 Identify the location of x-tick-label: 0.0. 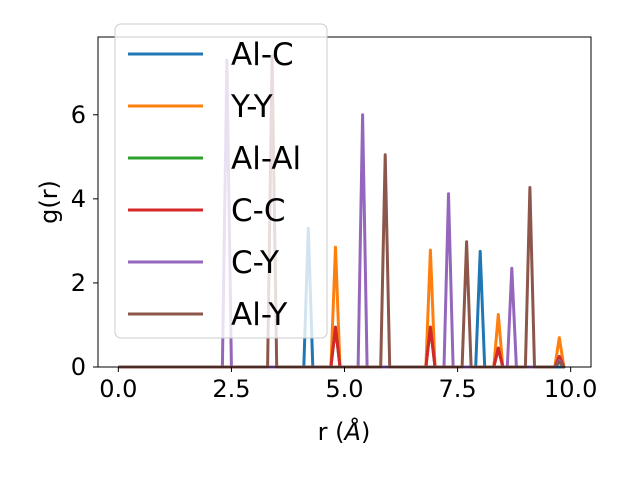
(118, 389).